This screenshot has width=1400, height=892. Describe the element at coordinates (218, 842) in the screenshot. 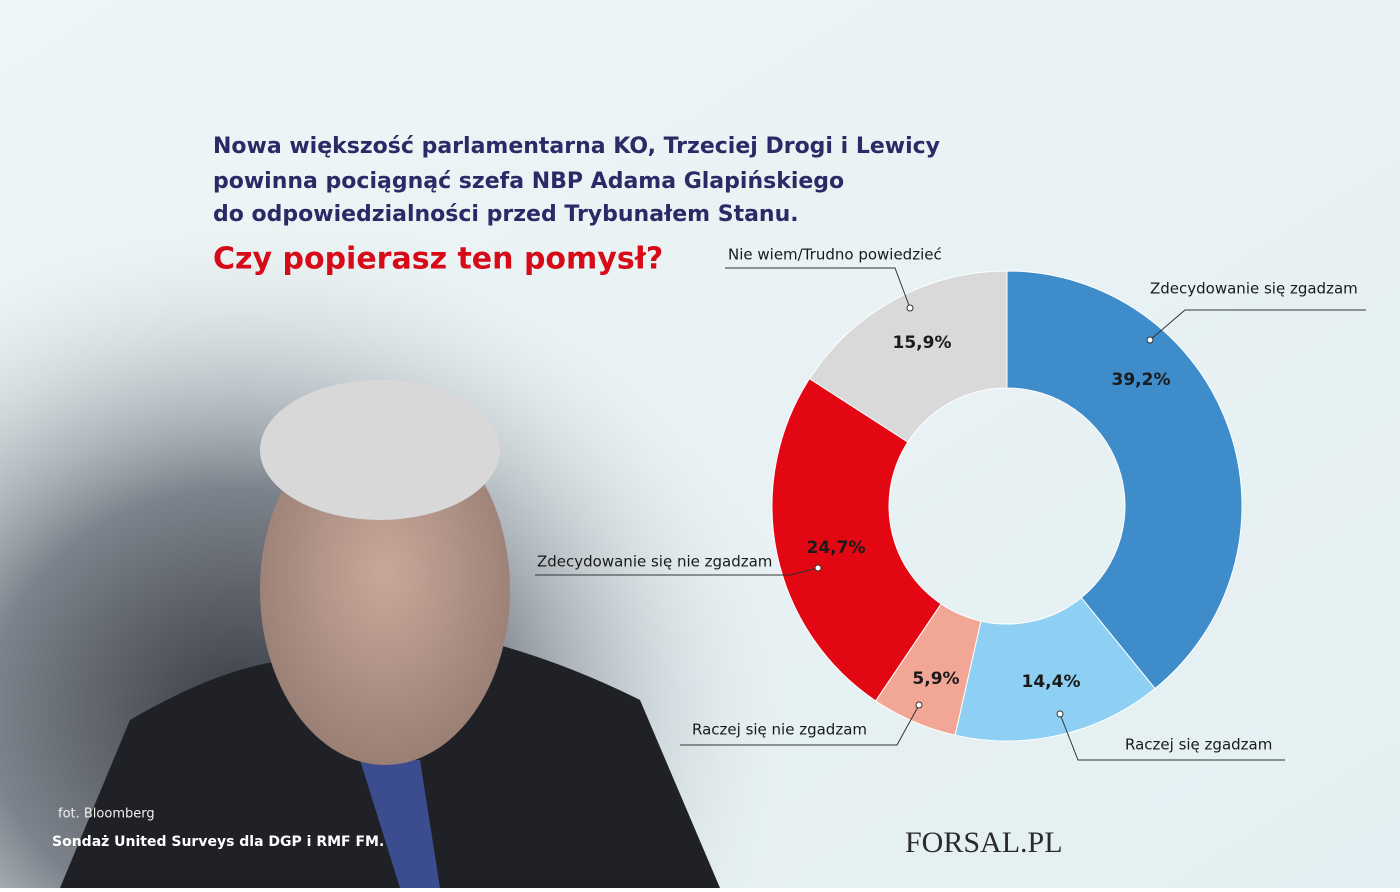

I see `source: Sondaż United Surveys dla DGP i RMF FM.` at that location.